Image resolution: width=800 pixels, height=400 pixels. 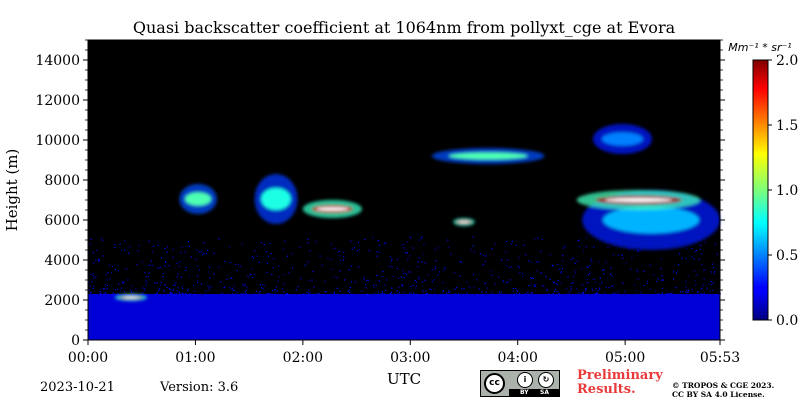 What do you see at coordinates (787, 126) in the screenshot?
I see `colorbar-tick-label: 1.5` at bounding box center [787, 126].